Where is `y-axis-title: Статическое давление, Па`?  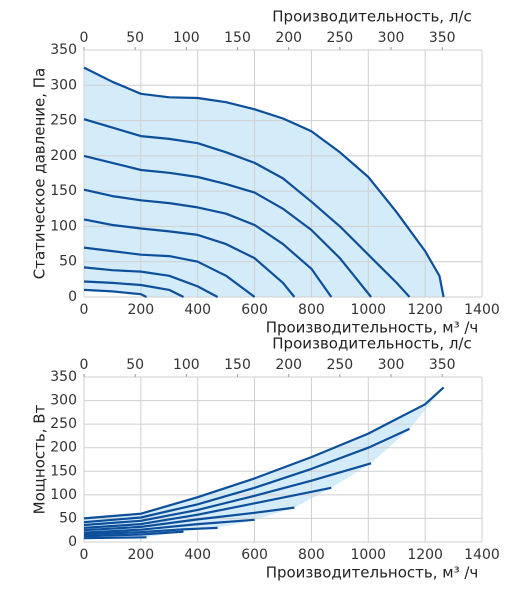 y-axis-title: Статическое давление, Па is located at coordinates (40, 173).